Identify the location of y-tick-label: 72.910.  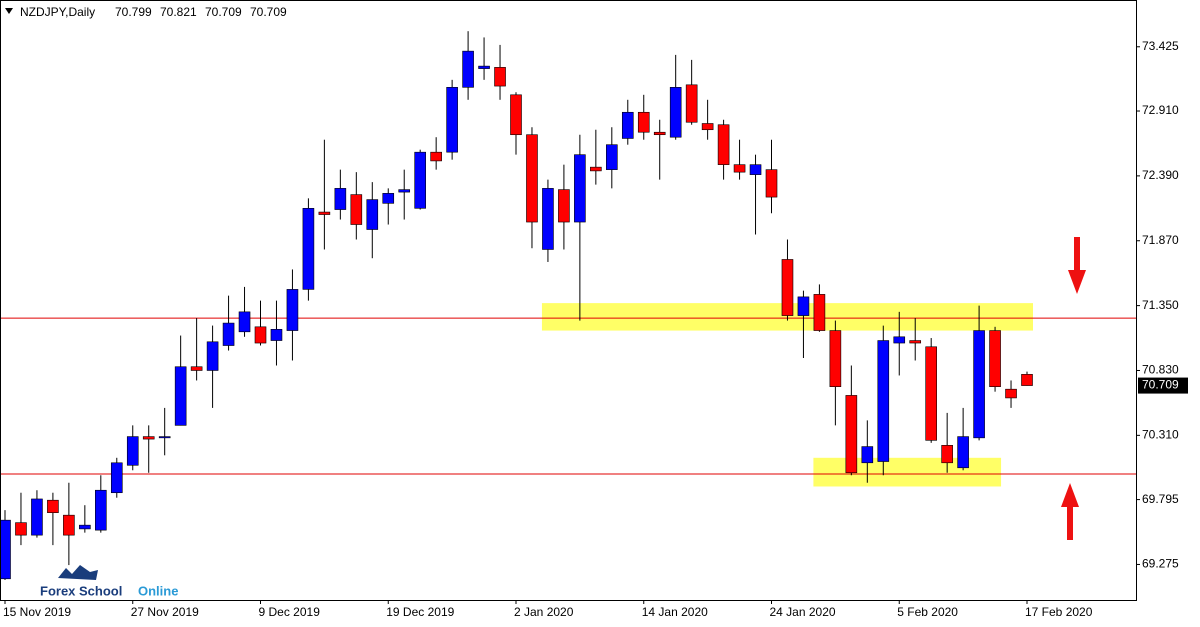
(1160, 110).